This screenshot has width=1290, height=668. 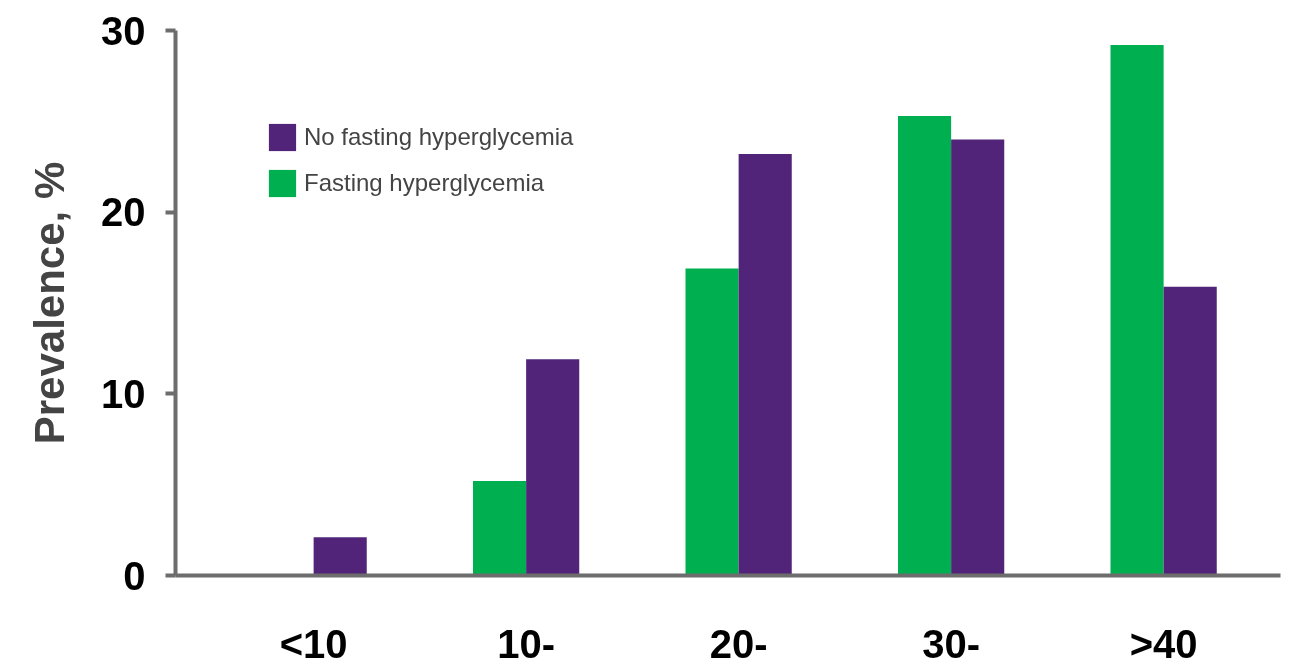 I want to click on y-tick-label: 30, so click(x=123, y=30).